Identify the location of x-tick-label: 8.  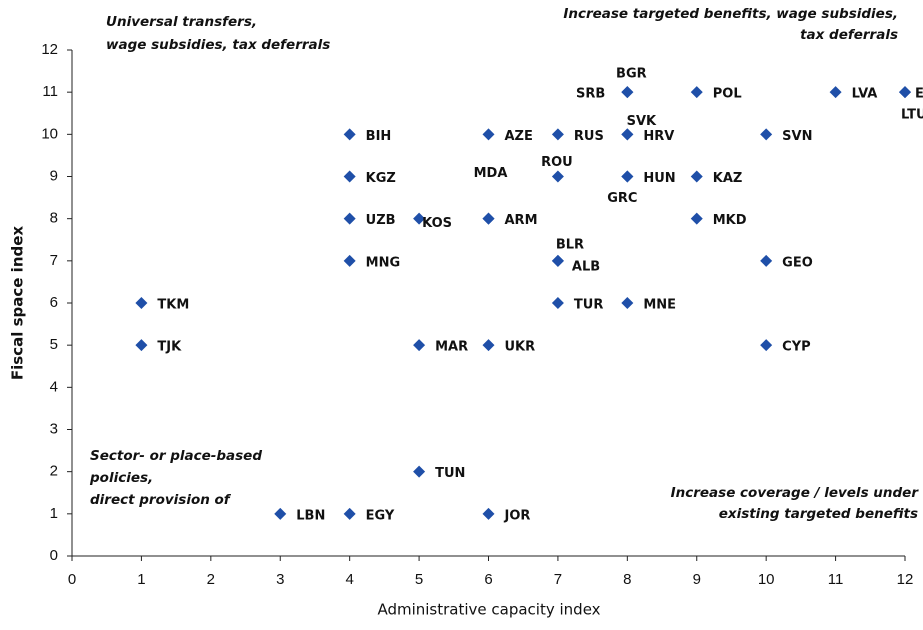
(627, 579).